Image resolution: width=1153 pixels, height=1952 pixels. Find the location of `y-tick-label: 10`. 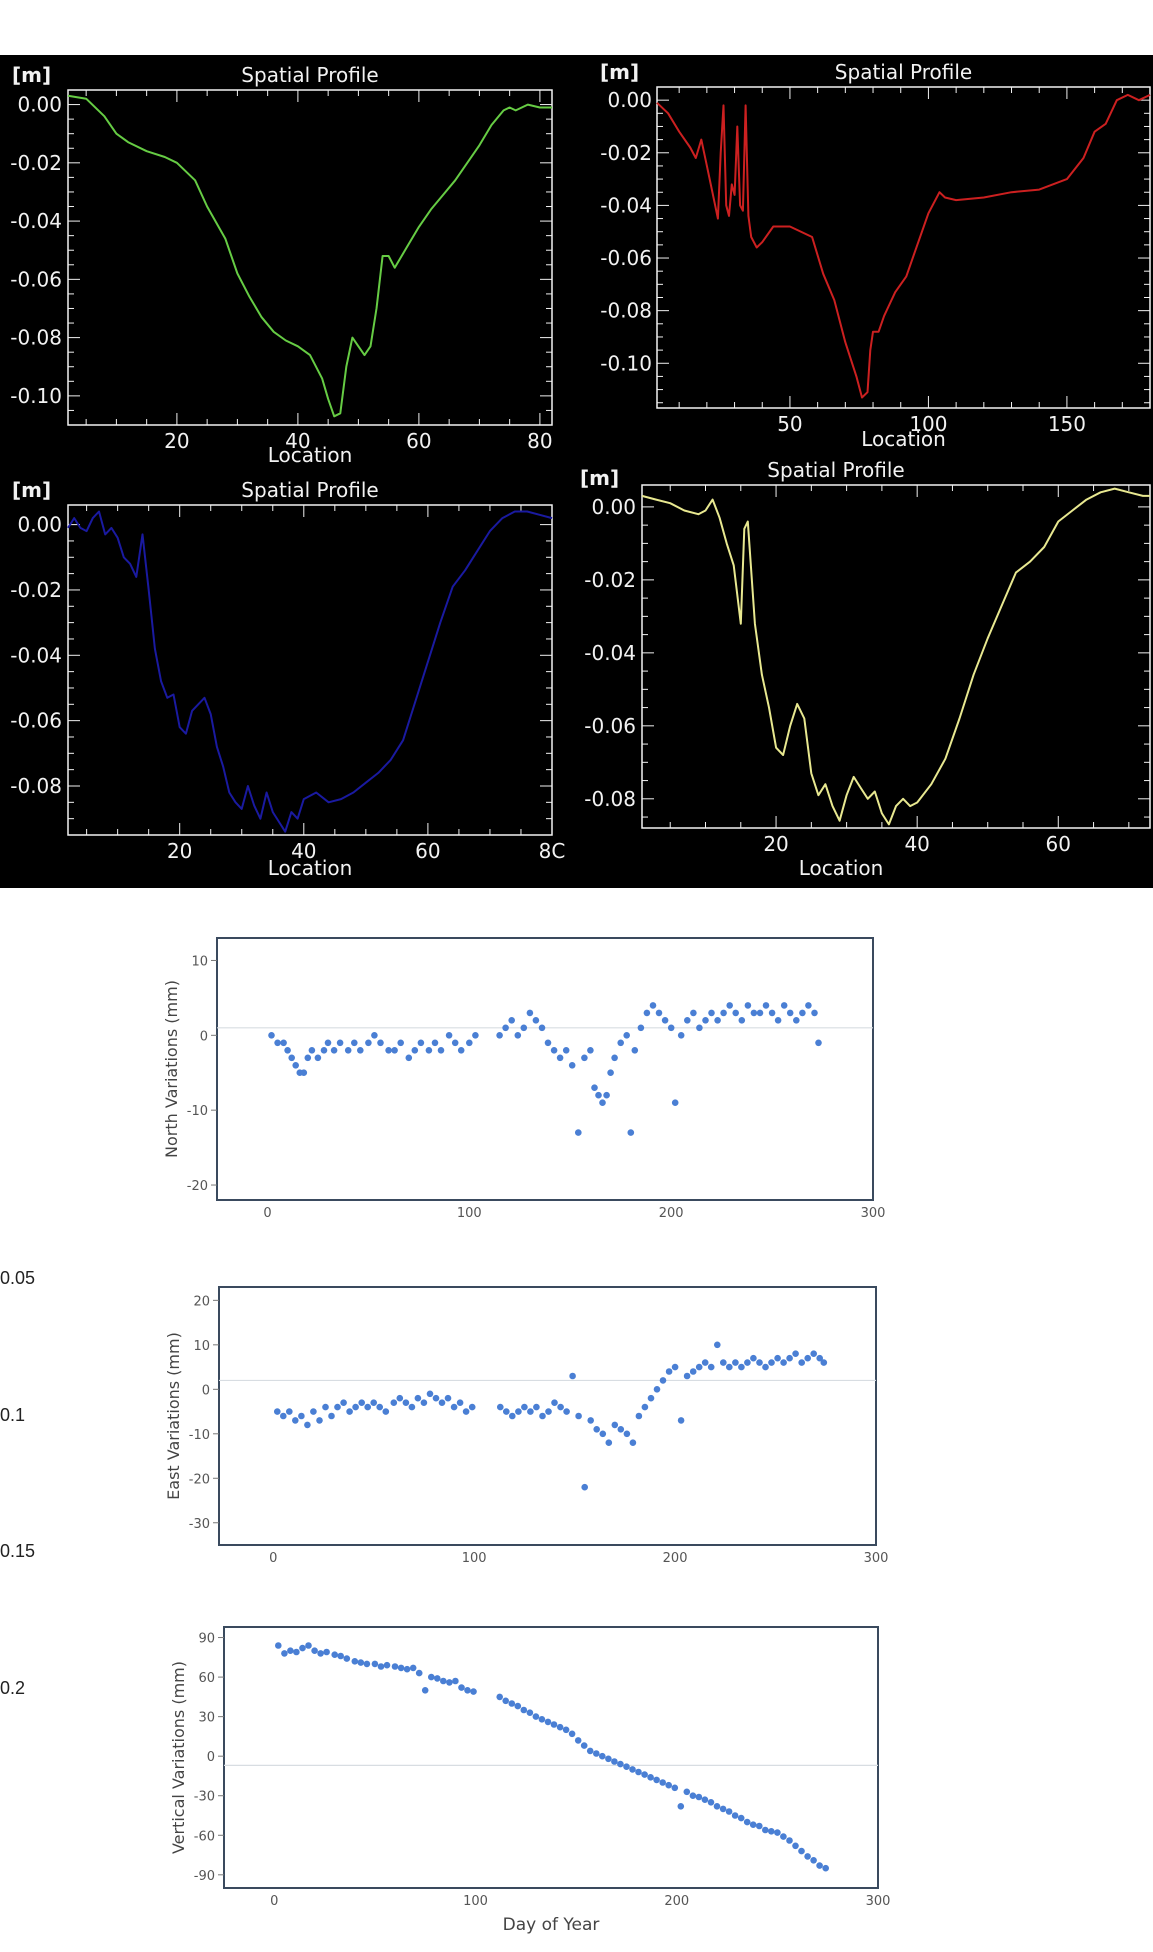

y-tick-label: 10 is located at coordinates (199, 961).